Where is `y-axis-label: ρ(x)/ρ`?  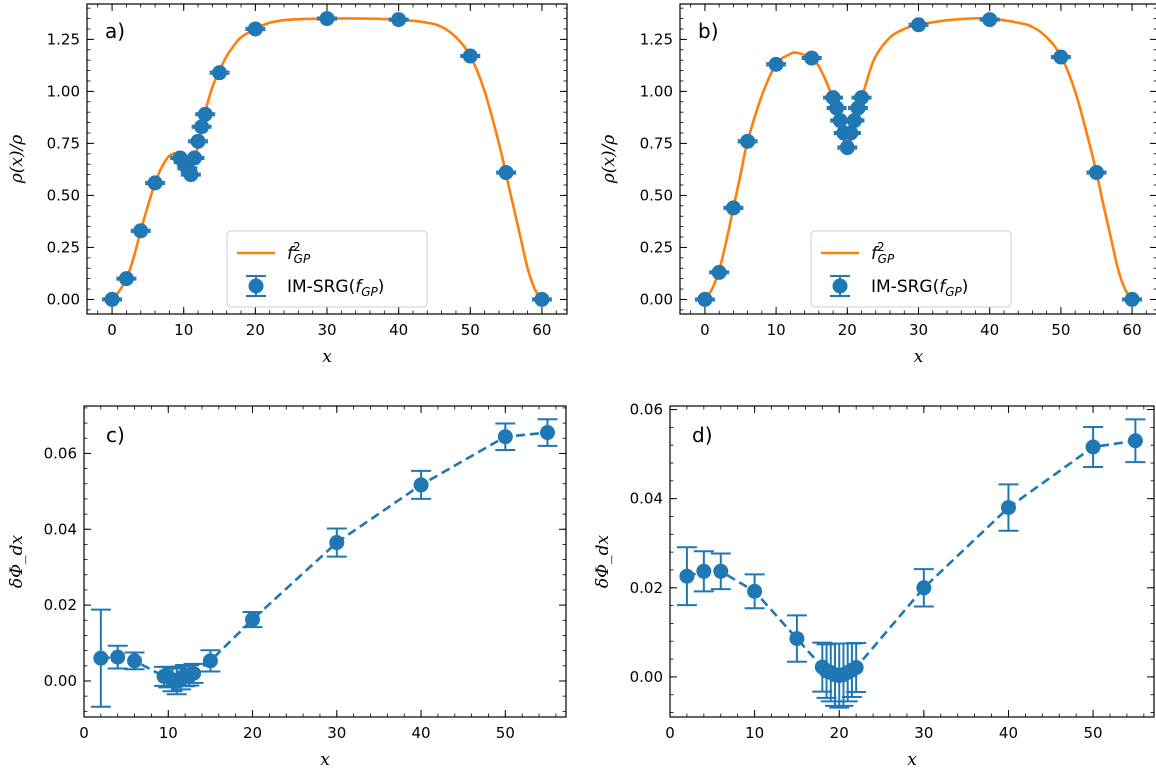 y-axis-label: ρ(x)/ρ is located at coordinates (609, 160).